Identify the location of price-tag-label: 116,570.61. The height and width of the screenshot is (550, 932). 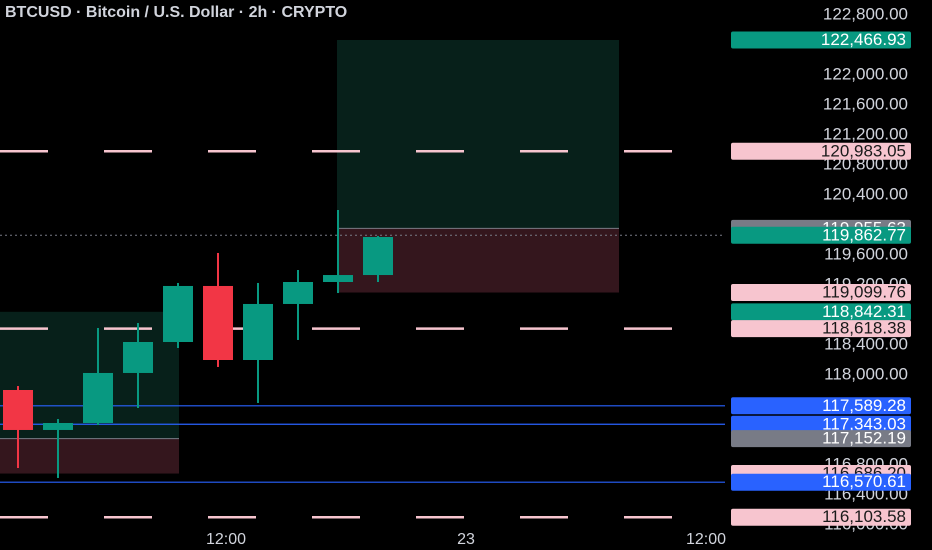
(864, 481).